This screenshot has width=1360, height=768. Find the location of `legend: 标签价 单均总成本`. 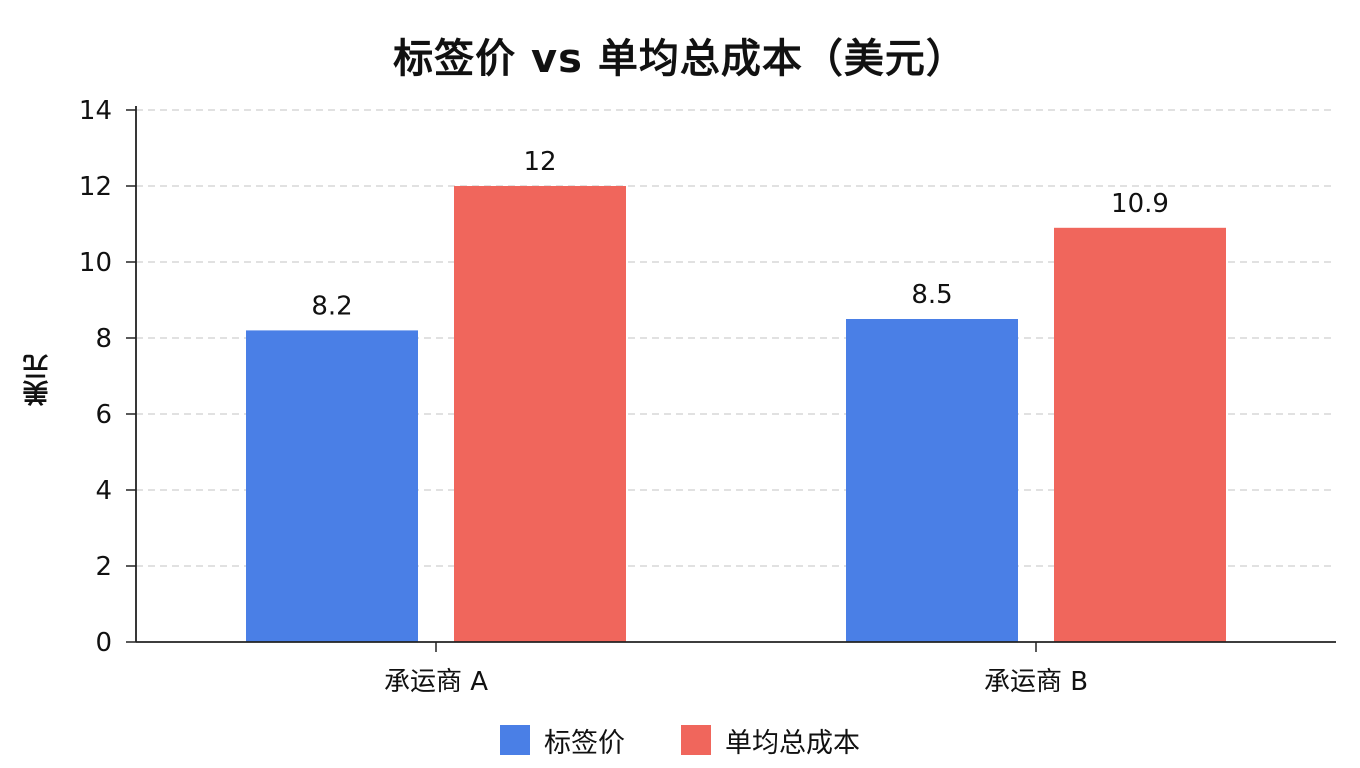

legend: 标签价 单均总成本 is located at coordinates (680, 740).